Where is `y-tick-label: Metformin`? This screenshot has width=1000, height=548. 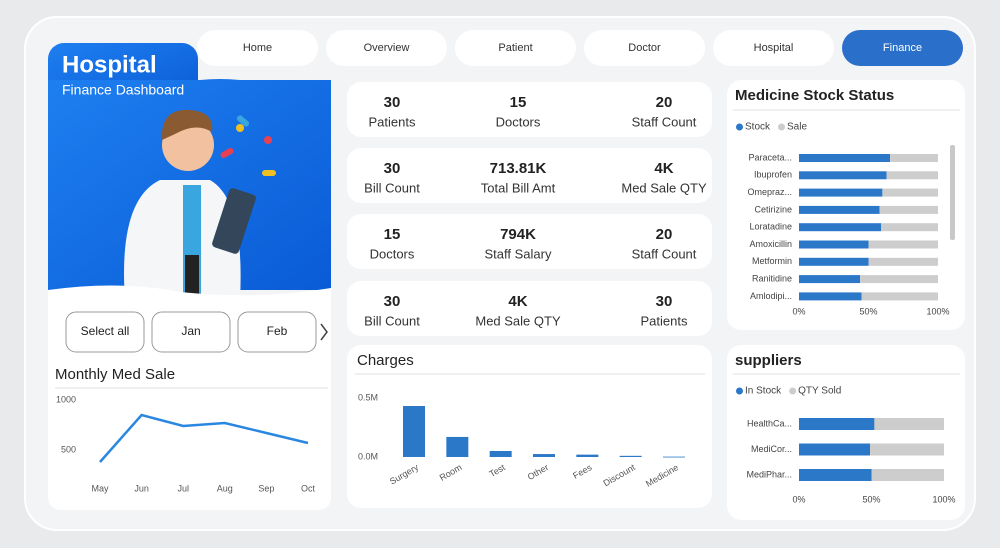
y-tick-label: Metformin is located at coordinates (772, 261).